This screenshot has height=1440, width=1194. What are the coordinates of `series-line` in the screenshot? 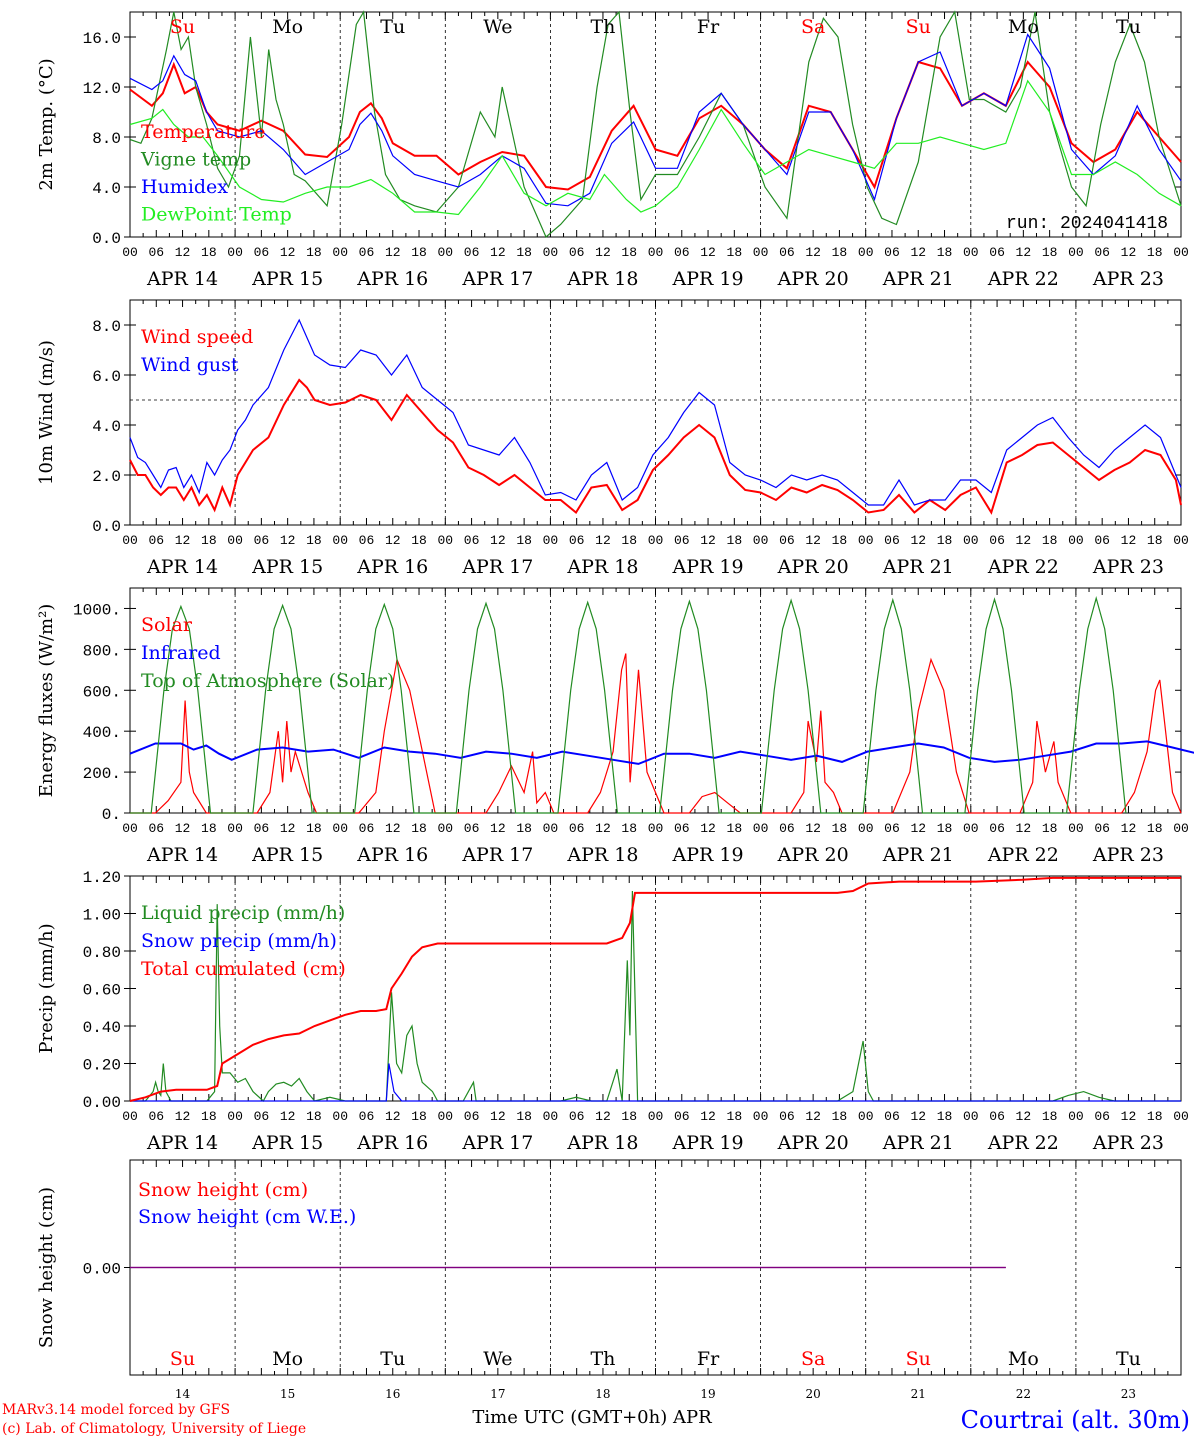 It's located at (655, 1082).